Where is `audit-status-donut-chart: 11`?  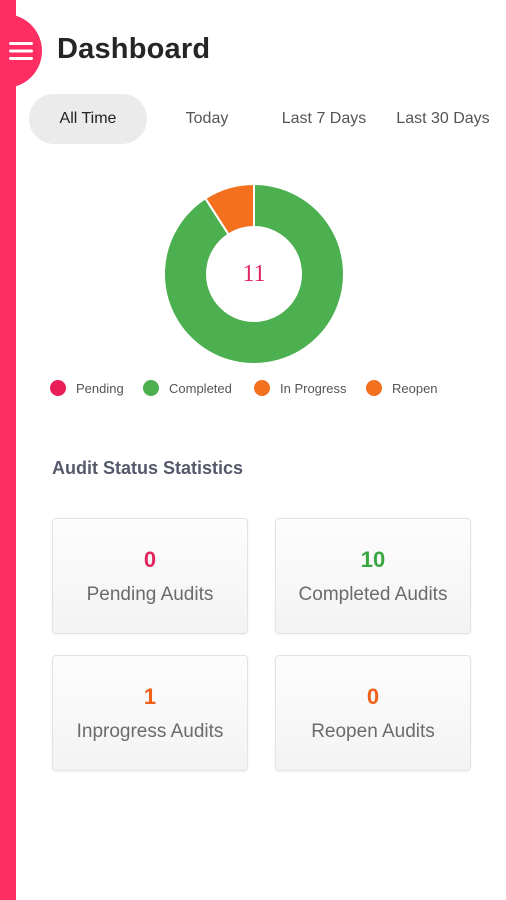
audit-status-donut-chart: 11 is located at coordinates (254, 273).